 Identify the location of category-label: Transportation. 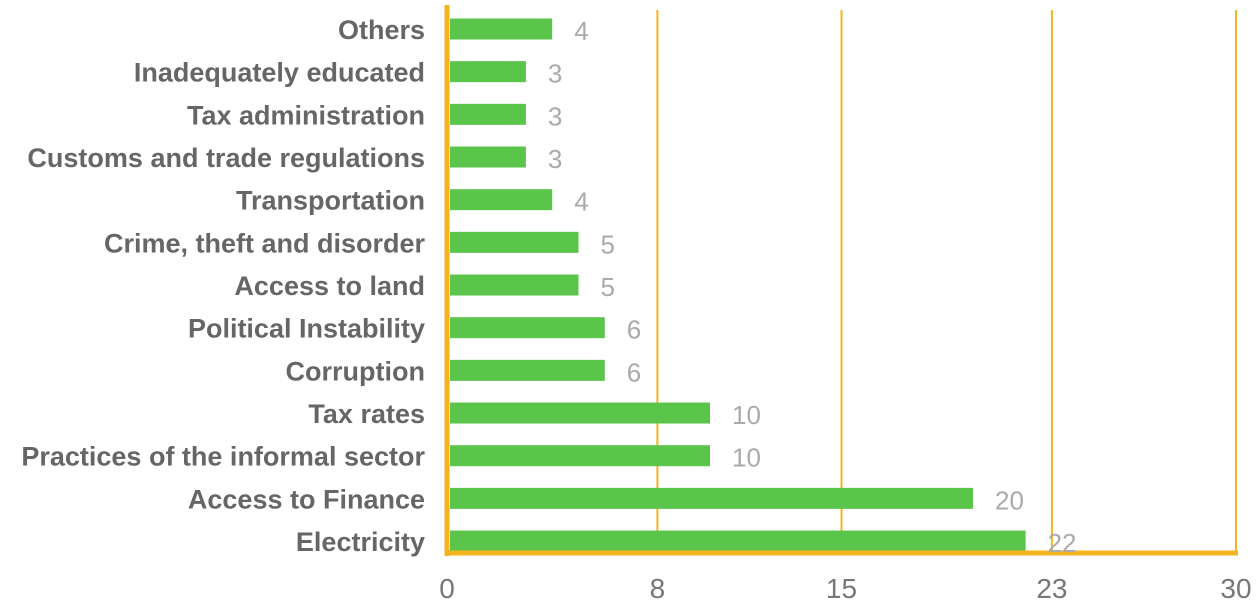
(330, 201).